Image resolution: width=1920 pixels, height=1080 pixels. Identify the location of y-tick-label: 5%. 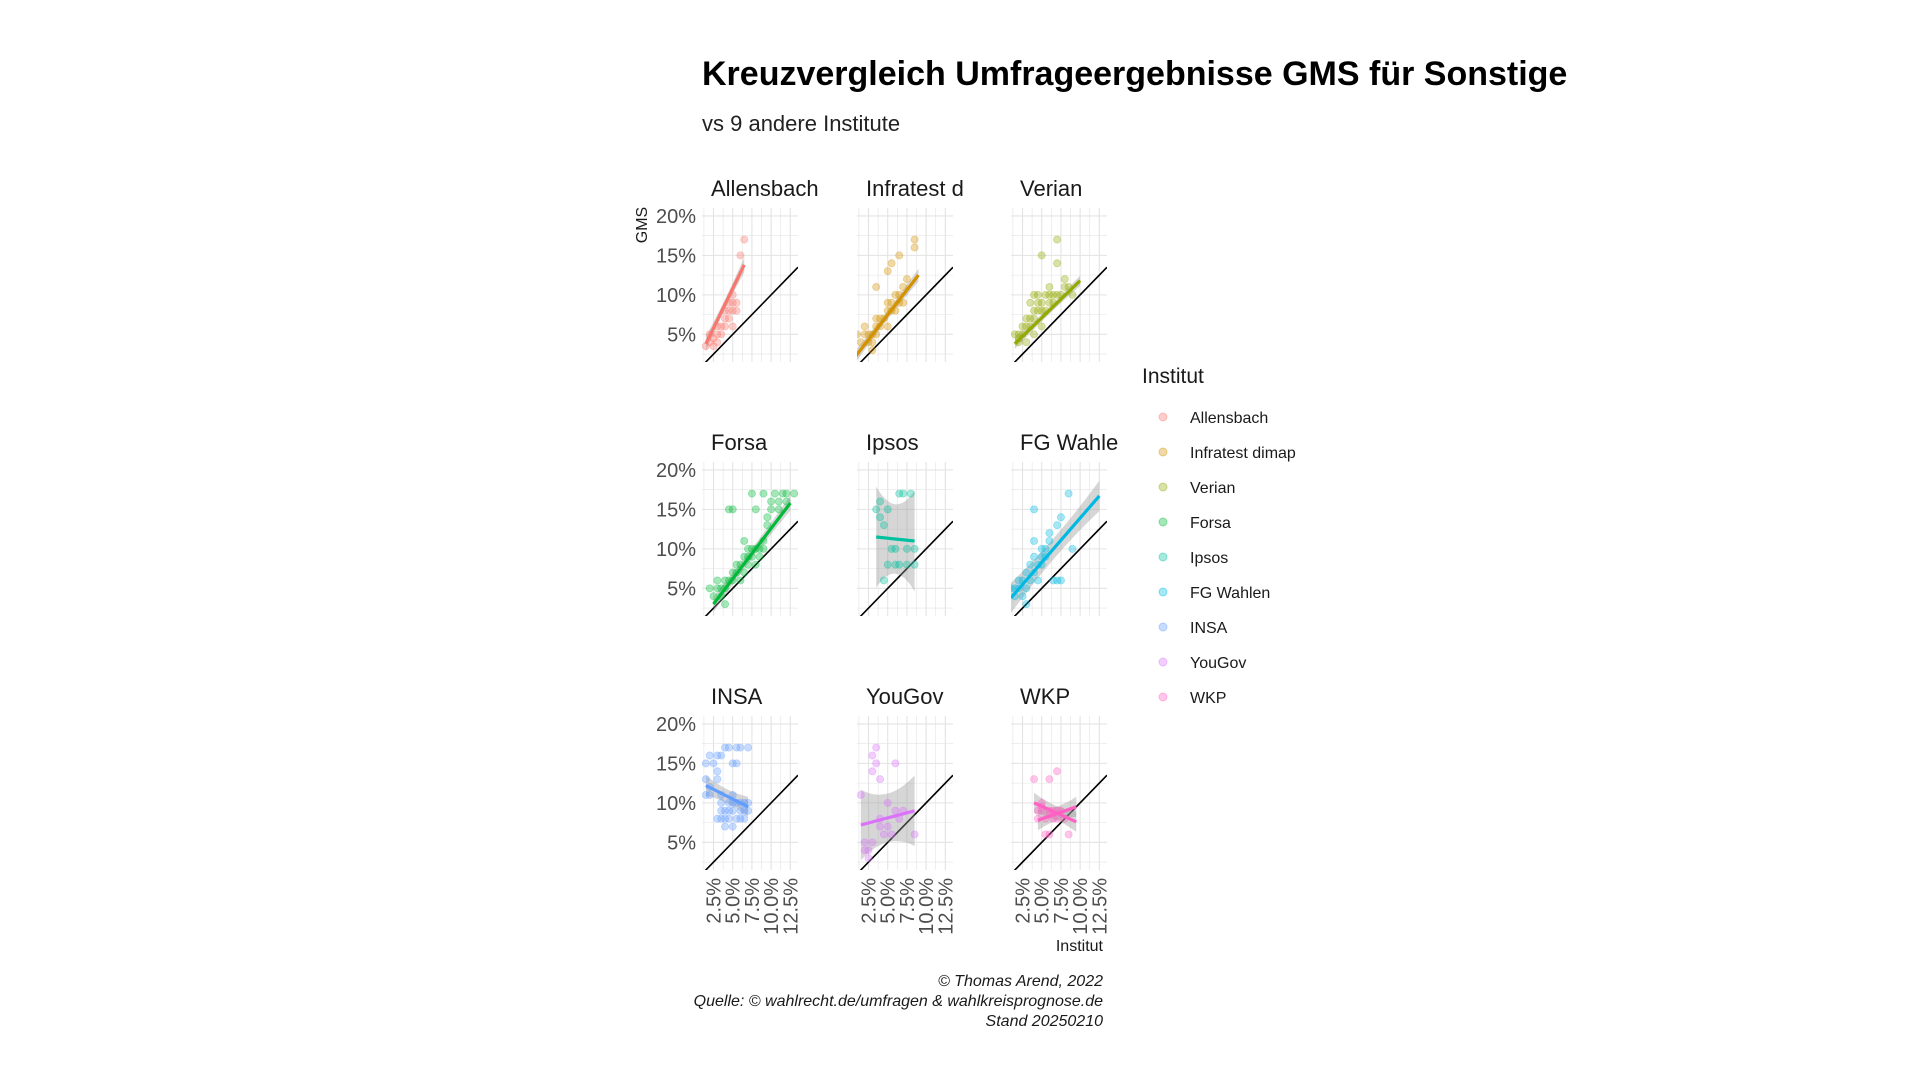
(681, 589).